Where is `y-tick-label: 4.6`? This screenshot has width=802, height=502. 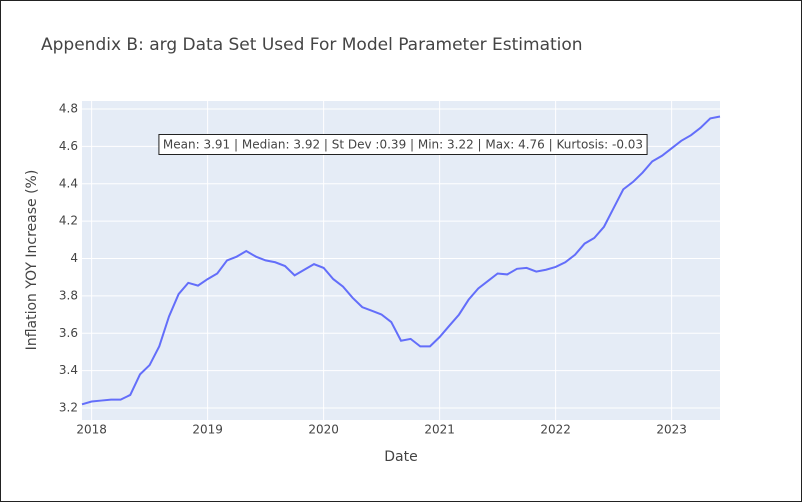 y-tick-label: 4.6 is located at coordinates (68, 146).